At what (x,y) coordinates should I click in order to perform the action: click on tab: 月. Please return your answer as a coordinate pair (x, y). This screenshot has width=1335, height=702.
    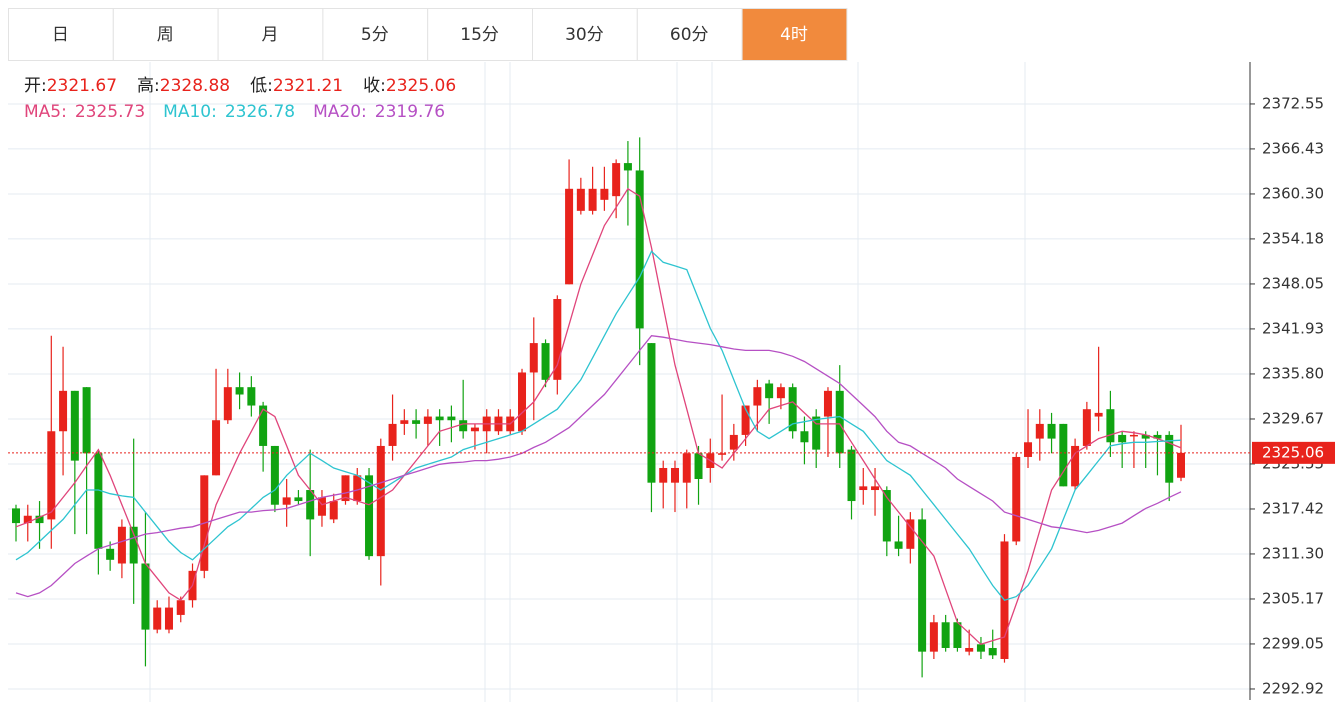
    Looking at the image, I should click on (270, 34).